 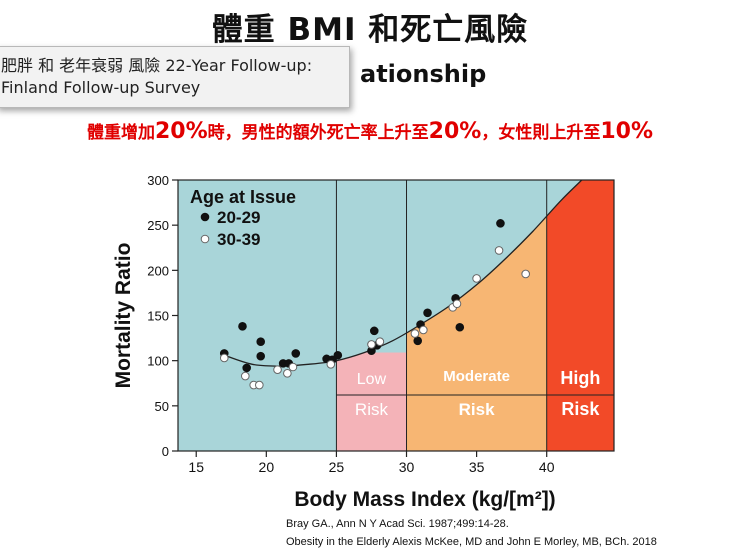 What do you see at coordinates (123, 316) in the screenshot?
I see `y-axis-label: Mortality Ratio` at bounding box center [123, 316].